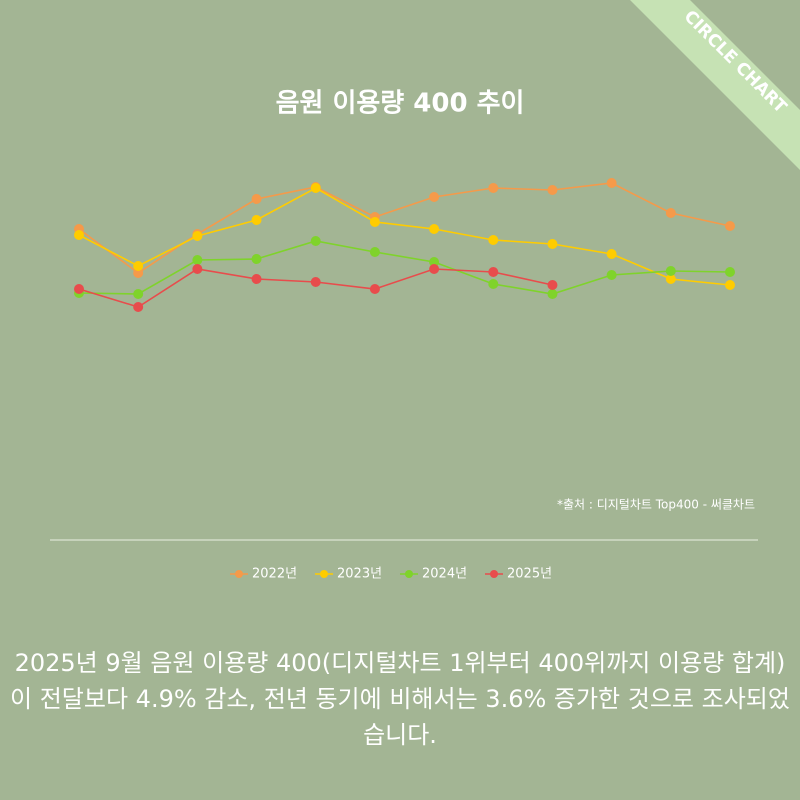 The image size is (800, 800). Describe the element at coordinates (274, 574) in the screenshot. I see `legend-label: 2022년` at that location.